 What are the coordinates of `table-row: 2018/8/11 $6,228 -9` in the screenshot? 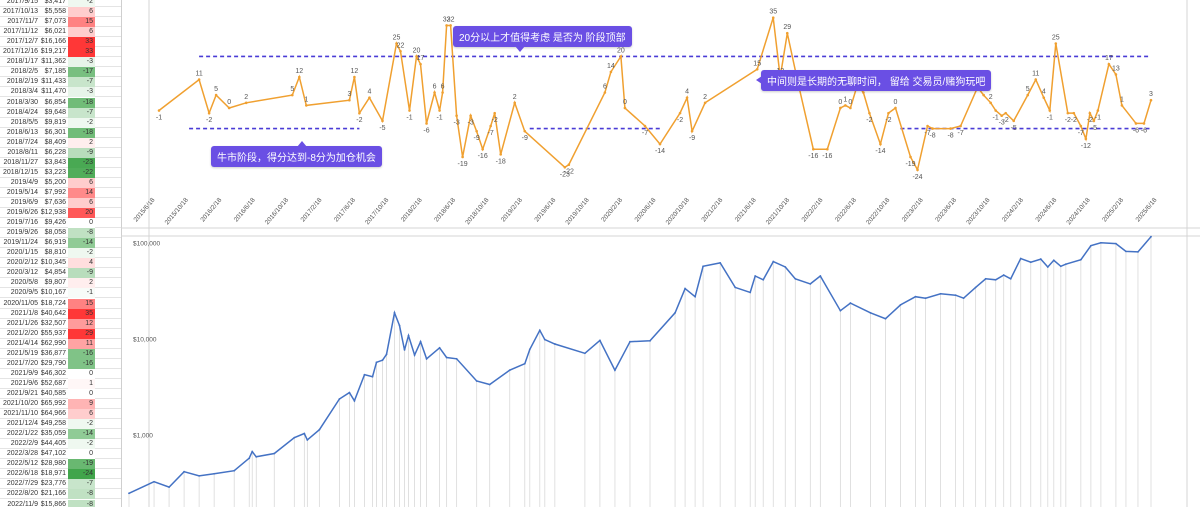 It's located at (60, 152).